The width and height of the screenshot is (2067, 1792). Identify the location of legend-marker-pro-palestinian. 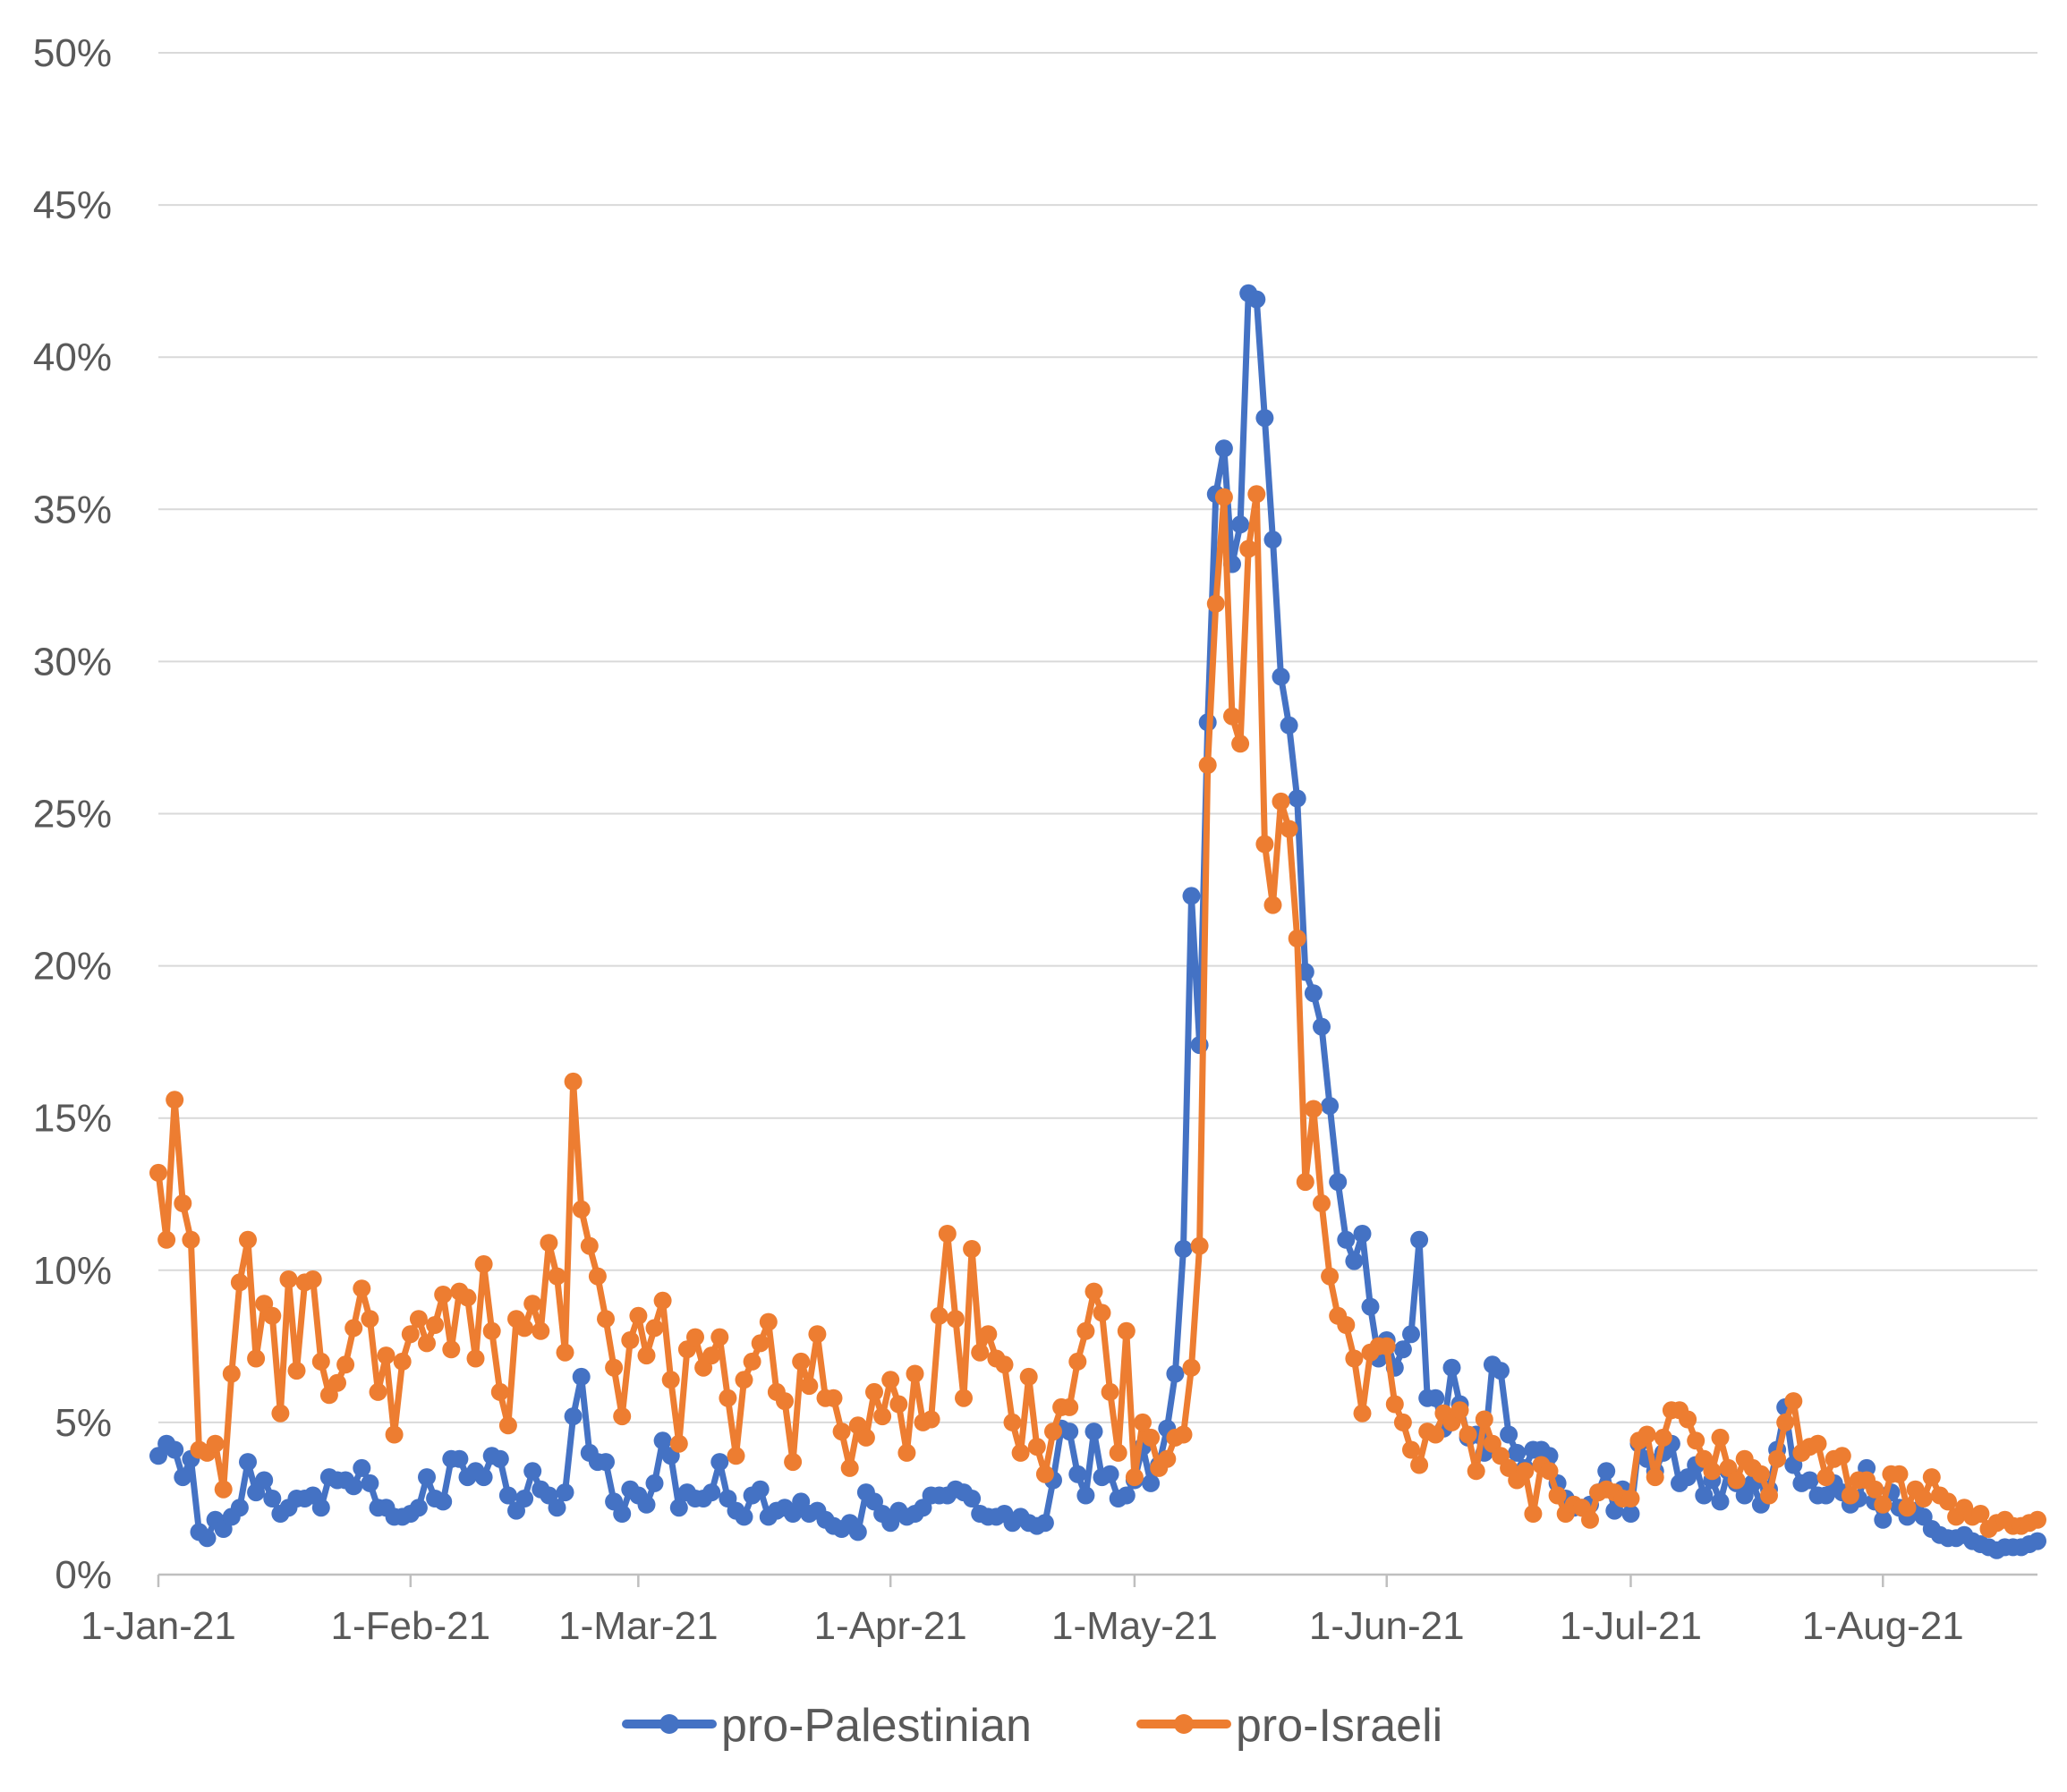
(669, 1724).